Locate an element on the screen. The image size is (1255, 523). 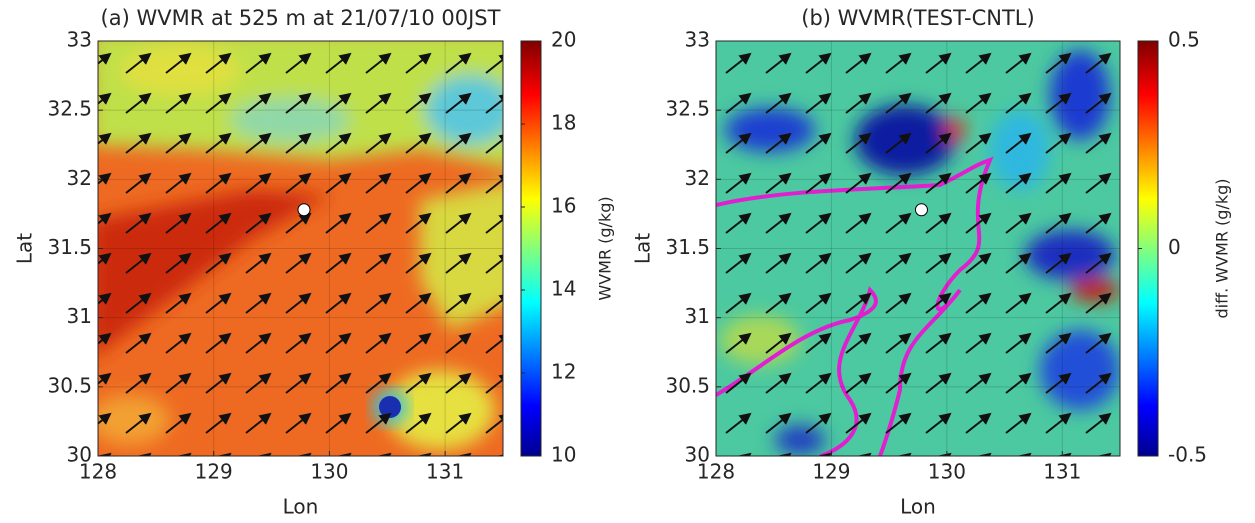
colorbar-tick-label: -0.5 is located at coordinates (1187, 455).